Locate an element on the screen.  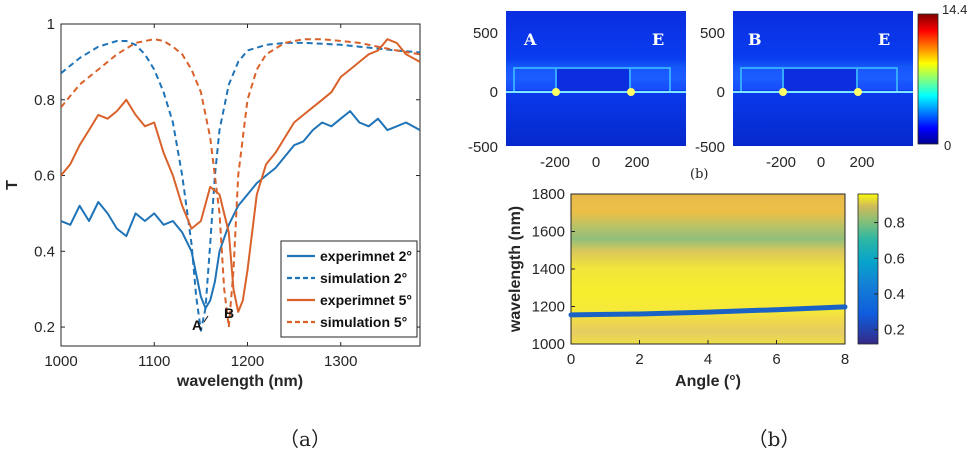
plot-a-ytick-label: 0.4 is located at coordinates (44, 251).